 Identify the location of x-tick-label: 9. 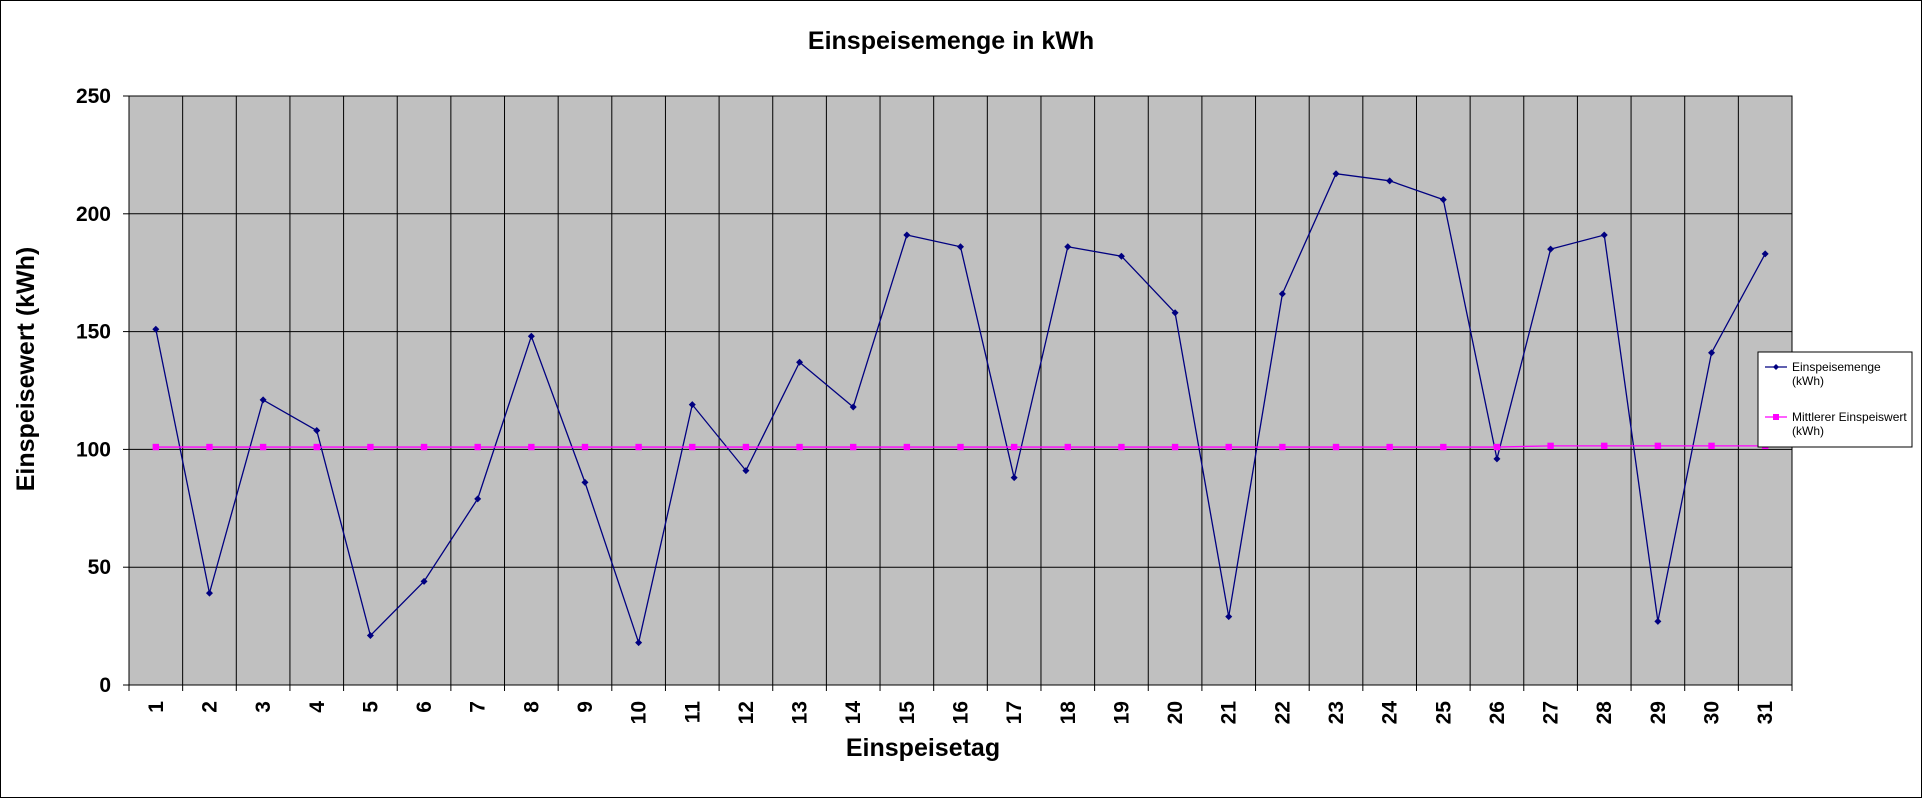
(585, 707).